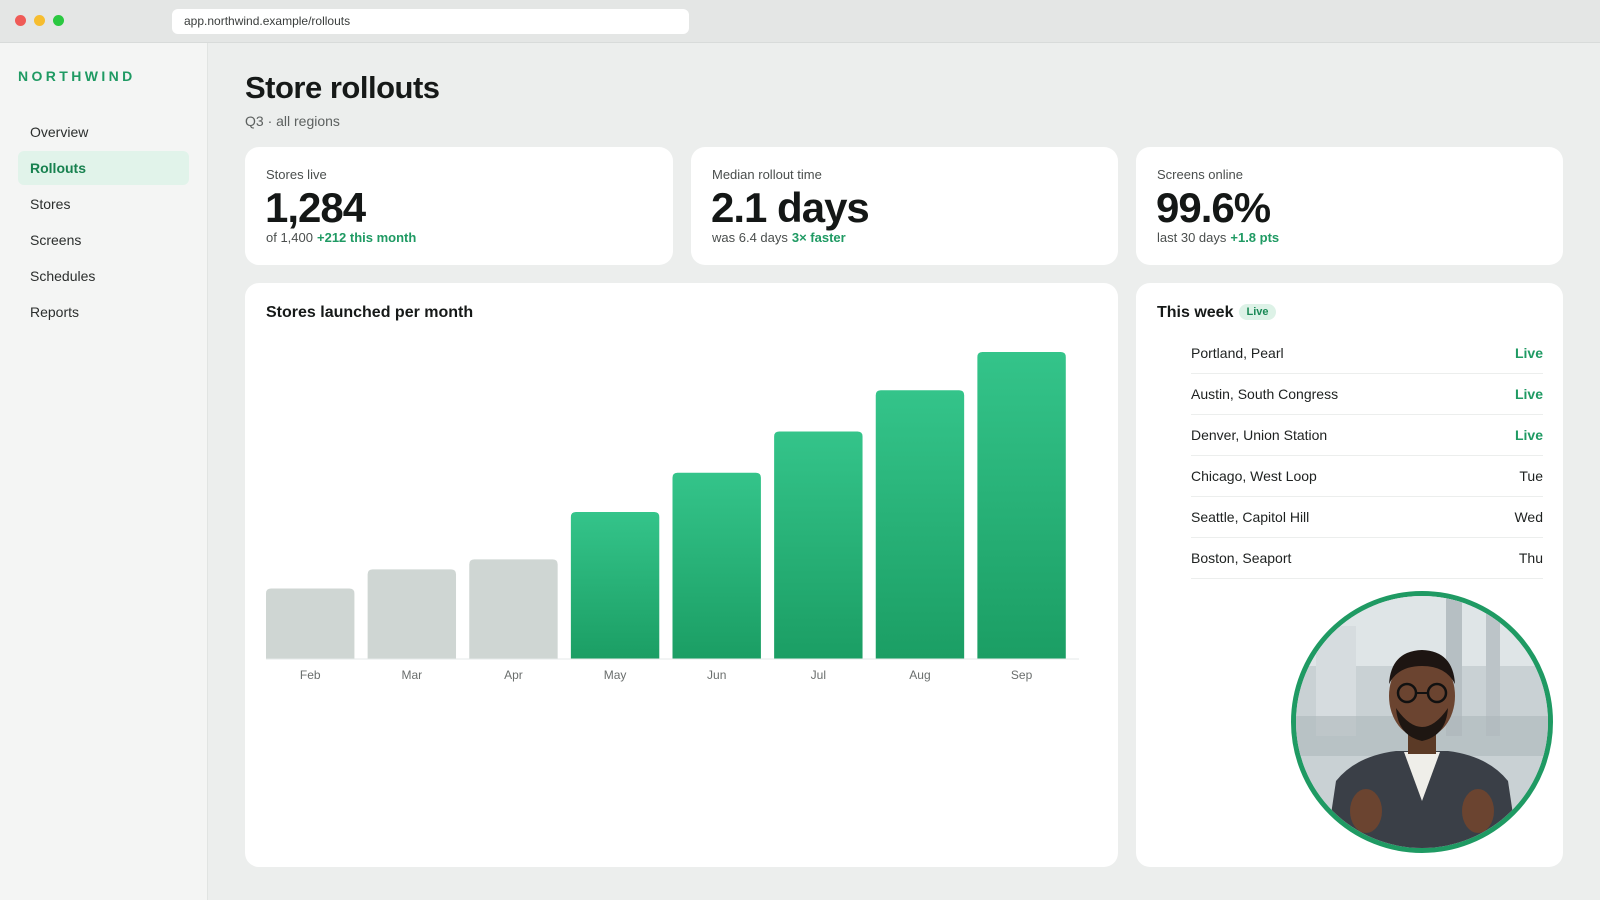 The image size is (1600, 900). Describe the element at coordinates (1367, 558) in the screenshot. I see `list-item: Boston, Seaport Thu` at that location.